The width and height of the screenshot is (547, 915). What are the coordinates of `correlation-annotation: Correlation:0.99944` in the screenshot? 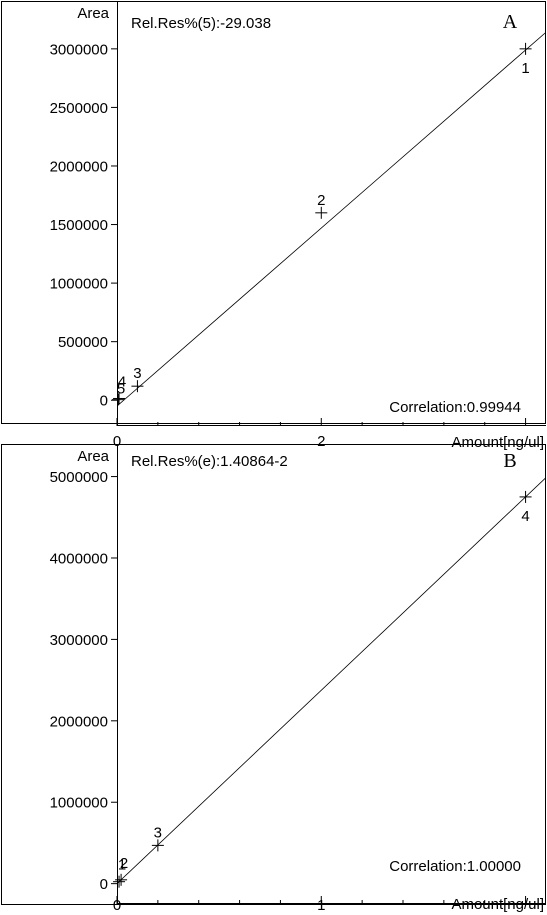 It's located at (455, 407).